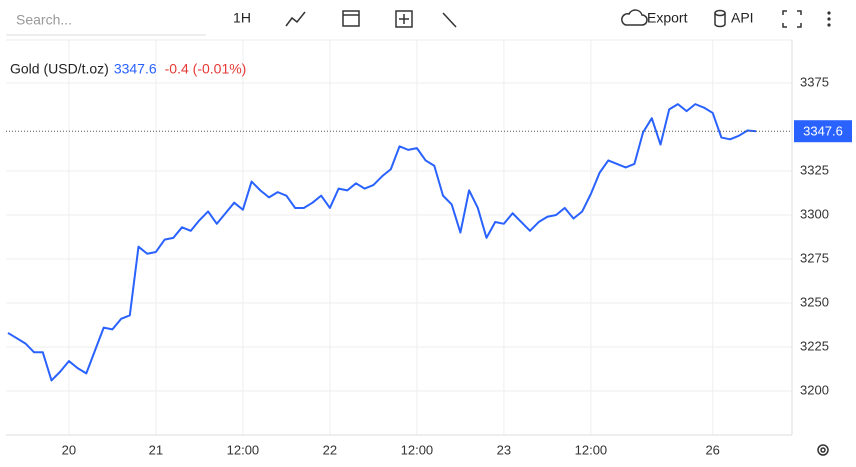 Image resolution: width=856 pixels, height=467 pixels. I want to click on last-price-label: 3347.6, so click(823, 131).